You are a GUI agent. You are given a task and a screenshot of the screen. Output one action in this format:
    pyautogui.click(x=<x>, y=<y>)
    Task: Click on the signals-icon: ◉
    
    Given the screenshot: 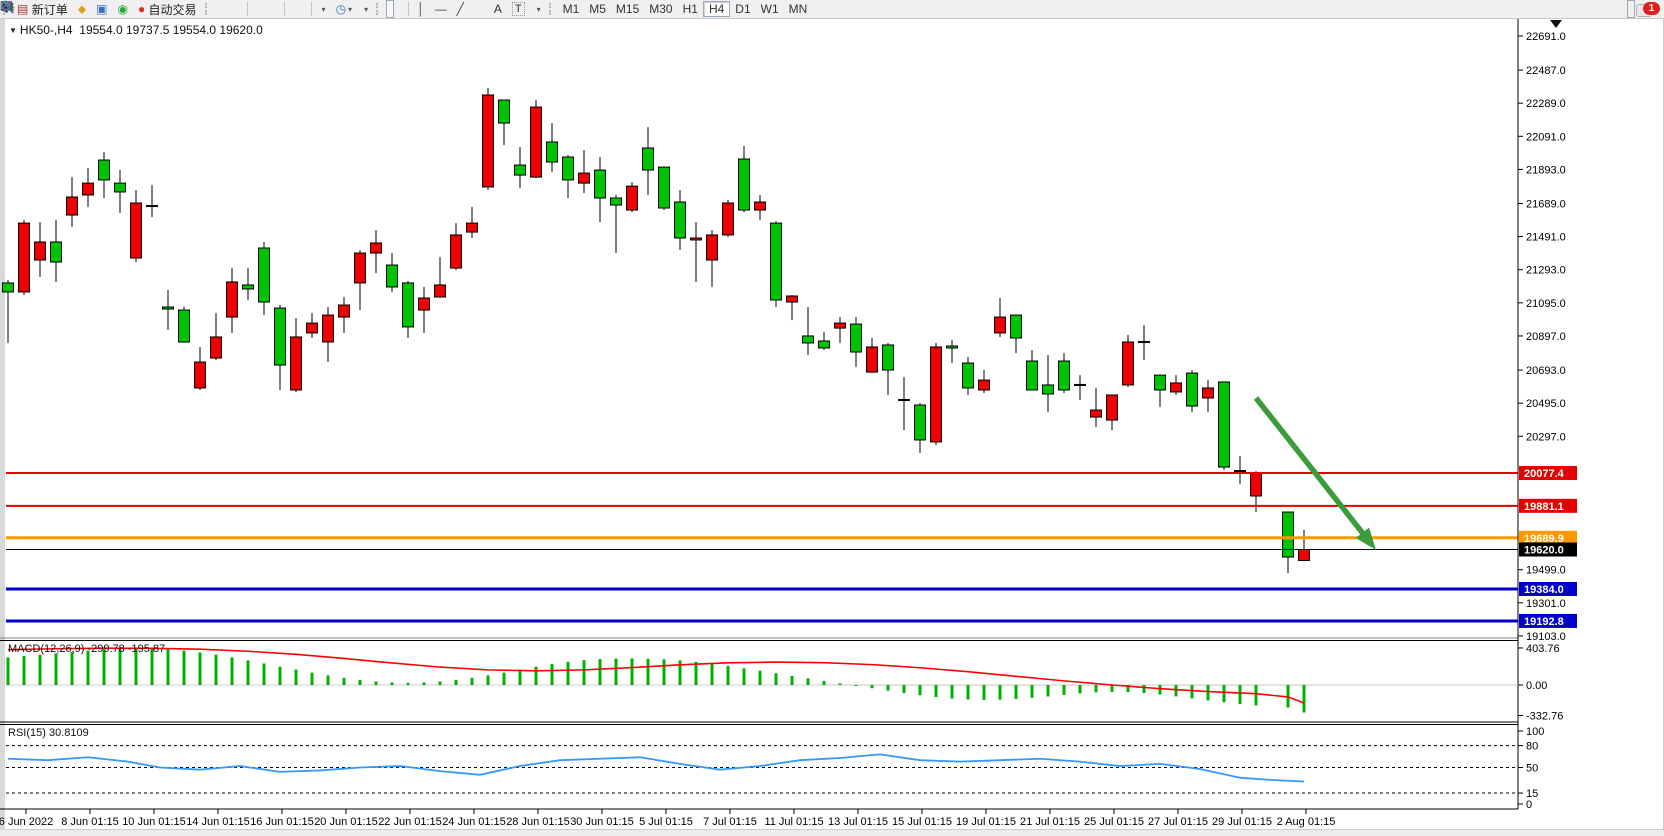 What is the action you would take?
    pyautogui.click(x=122, y=9)
    